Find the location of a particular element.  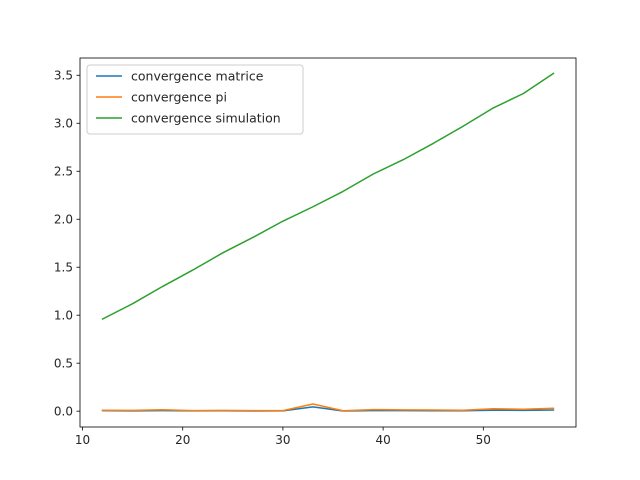

y-axis-ticks: 0.0 0.5 1.0 1.5 2.0 2.5 3.0 3.5 is located at coordinates (67, 243).